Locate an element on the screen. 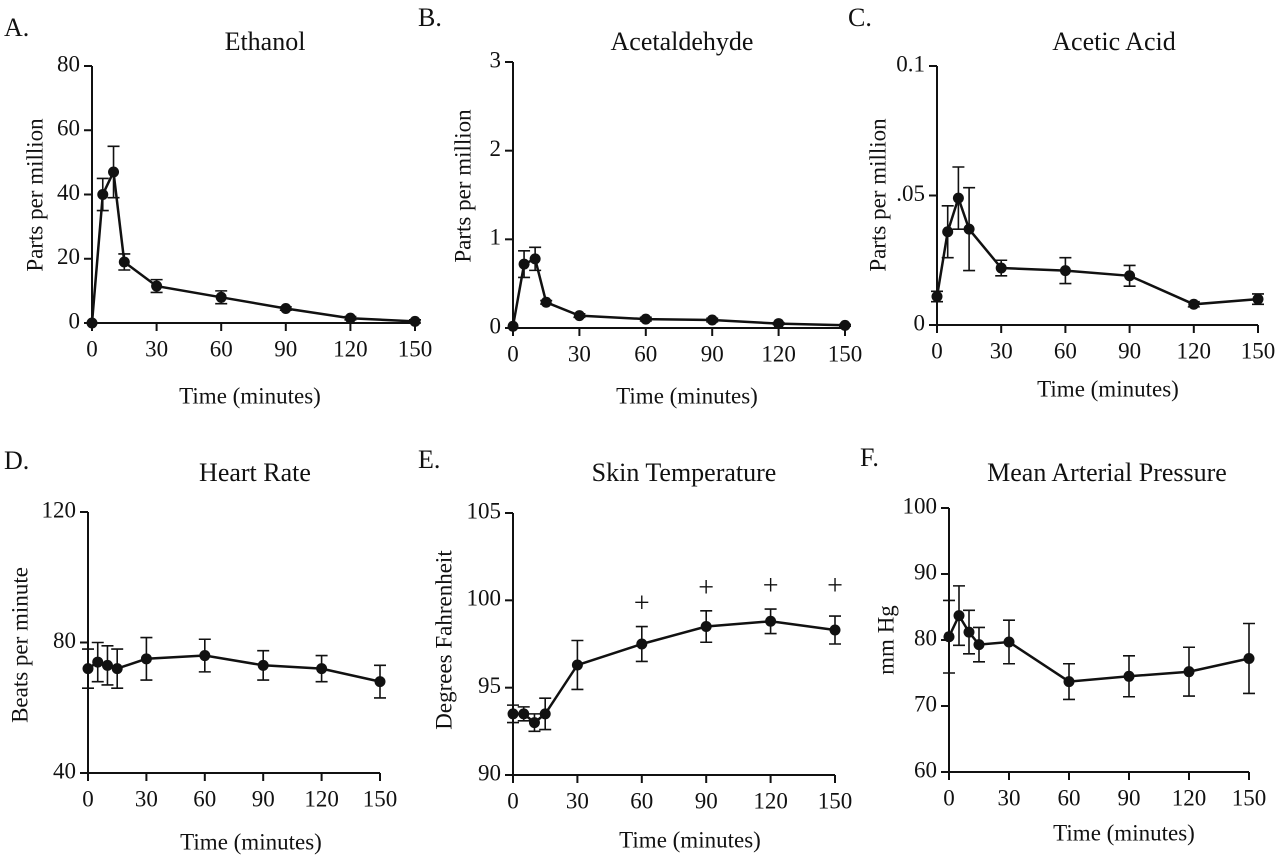 This screenshot has height=855, width=1280. panel-letter: B. is located at coordinates (430, 17).